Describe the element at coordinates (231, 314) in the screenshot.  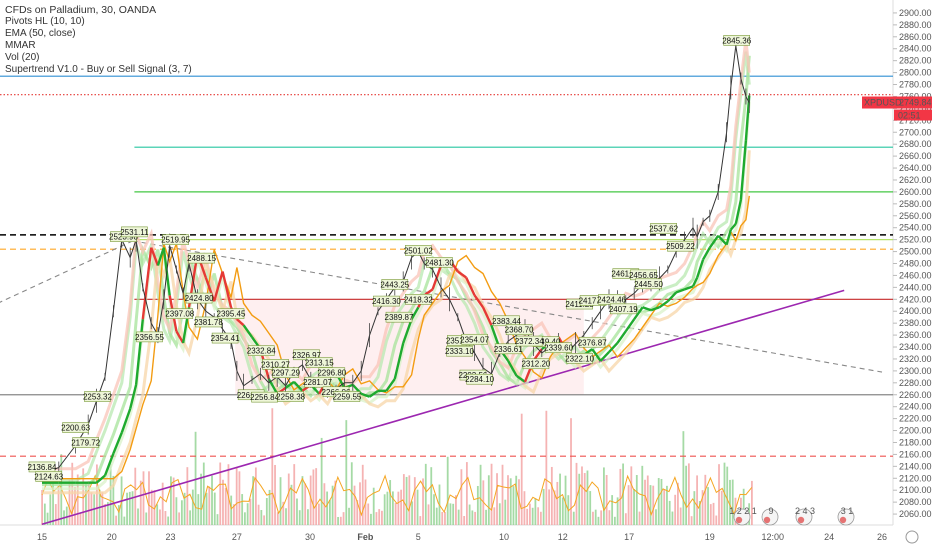
I see `pivot-label-text: 2395.45` at that location.